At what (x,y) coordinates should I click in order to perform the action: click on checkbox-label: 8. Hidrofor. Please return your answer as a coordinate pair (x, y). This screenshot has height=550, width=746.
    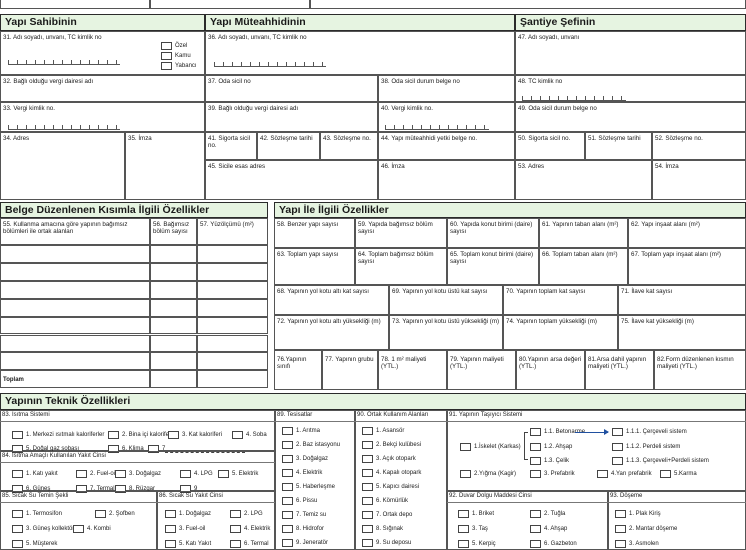
    Looking at the image, I should click on (310, 529).